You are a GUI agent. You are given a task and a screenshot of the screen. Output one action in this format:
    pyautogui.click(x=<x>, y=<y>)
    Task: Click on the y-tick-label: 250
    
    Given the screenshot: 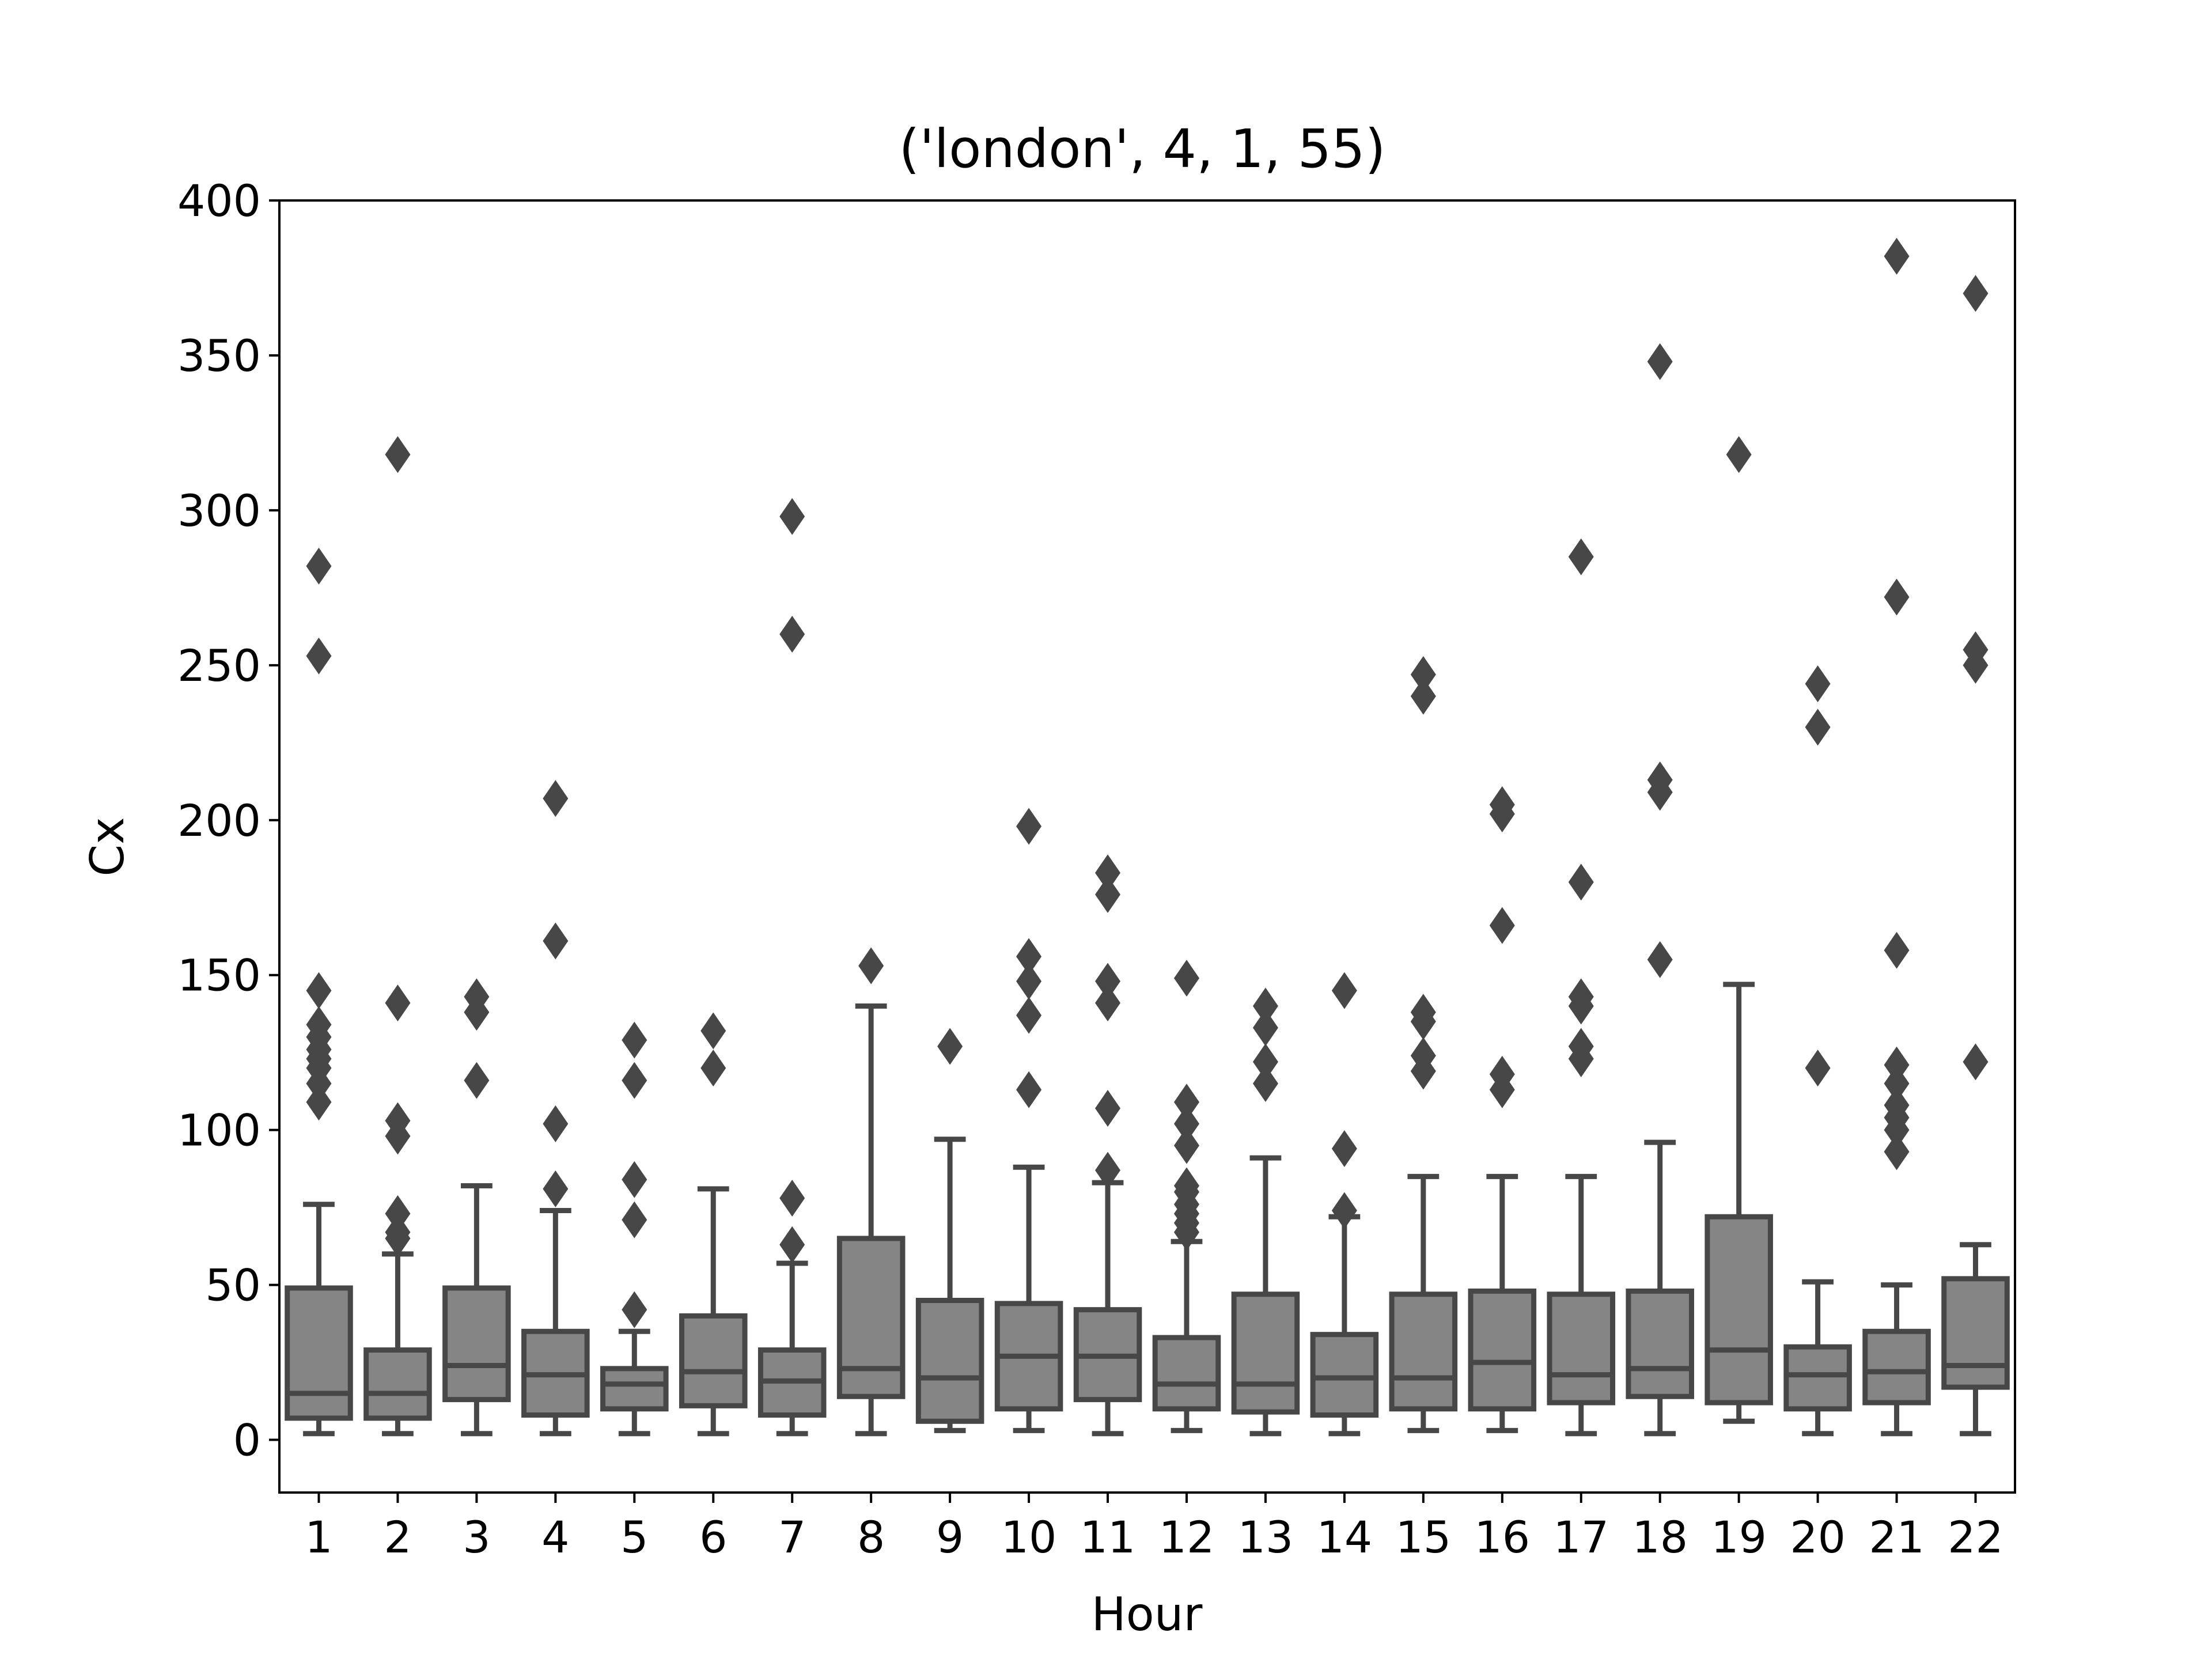 What is the action you would take?
    pyautogui.click(x=219, y=665)
    